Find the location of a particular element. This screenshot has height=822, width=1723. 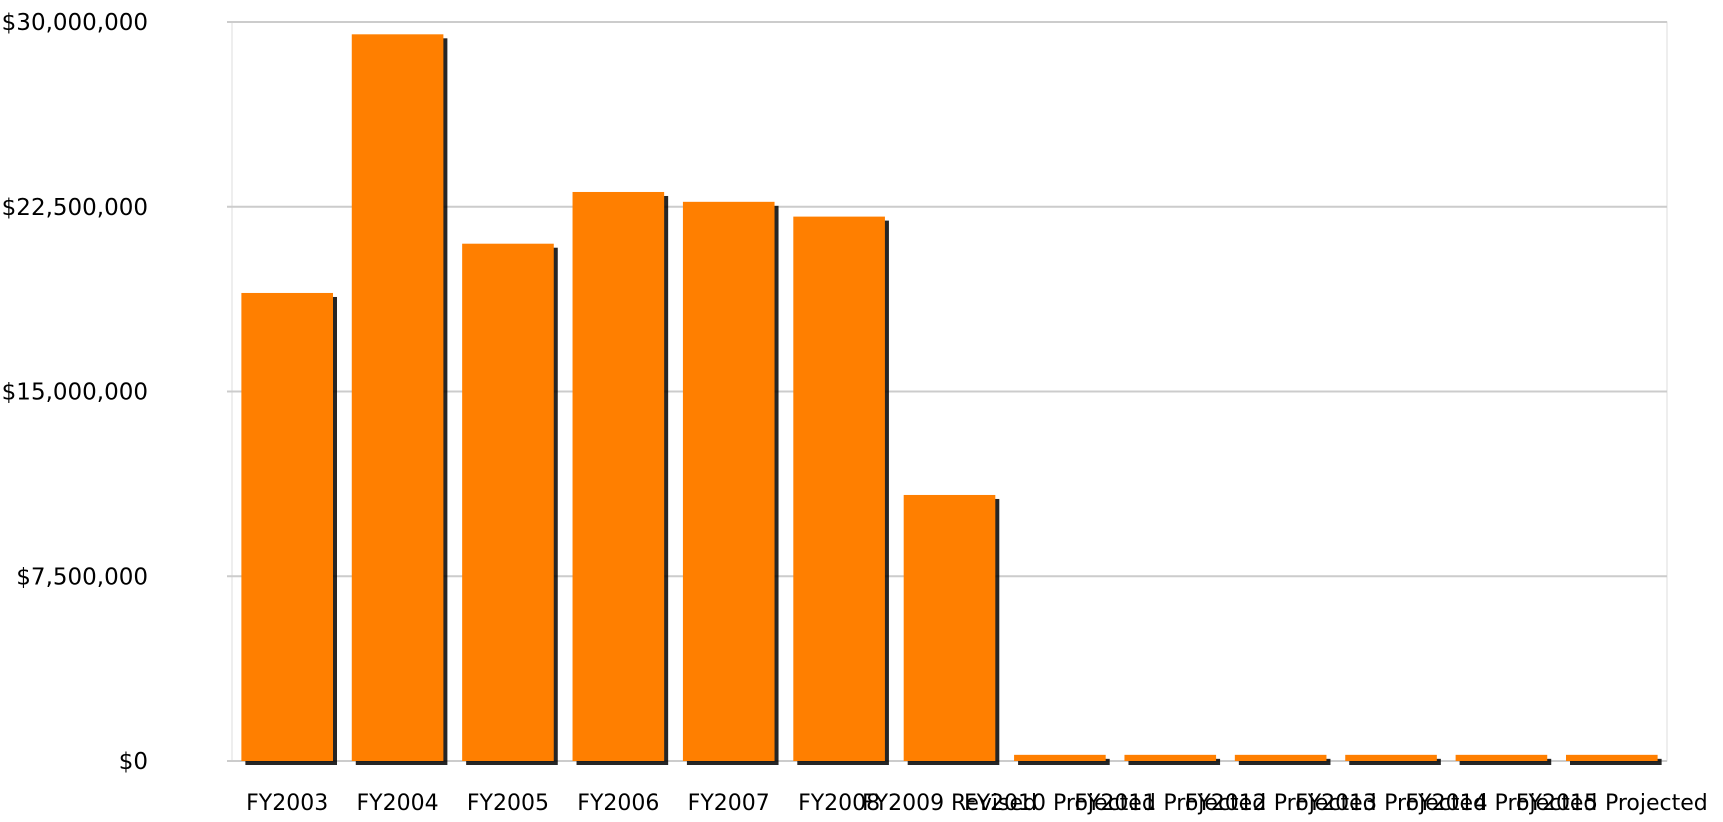

y-tick-label: $30,000,000 is located at coordinates (75, 23).